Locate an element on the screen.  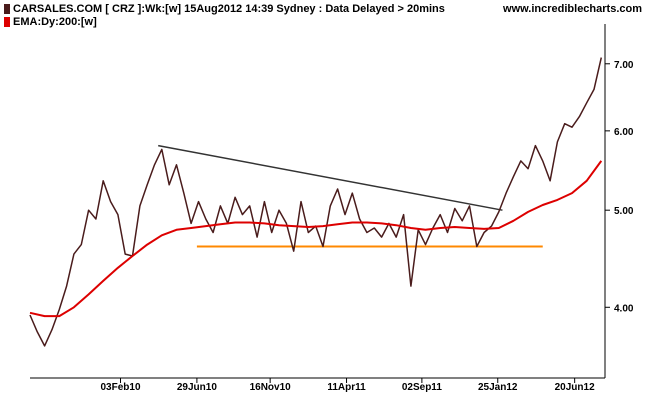
x-tick-label: 20Jun12 is located at coordinates (575, 387).